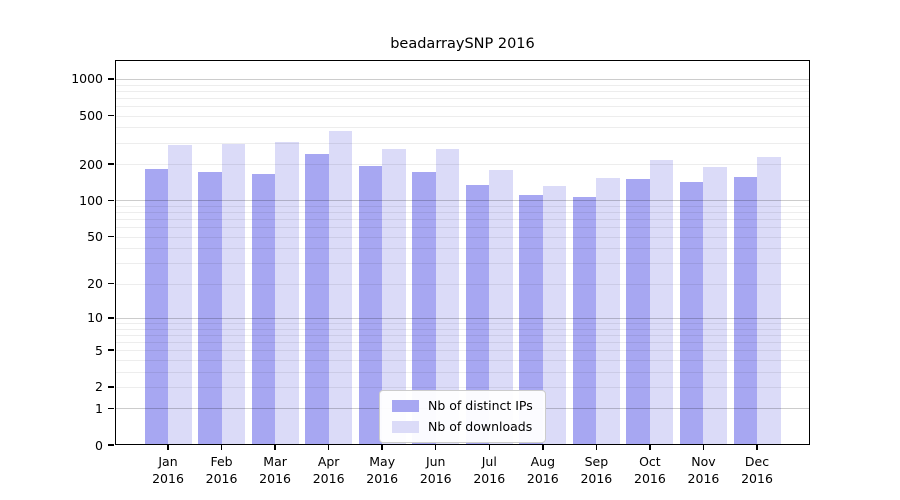 Image resolution: width=900 pixels, height=500 pixels. What do you see at coordinates (168, 461) in the screenshot?
I see `x-tick-label-line: Jan` at bounding box center [168, 461].